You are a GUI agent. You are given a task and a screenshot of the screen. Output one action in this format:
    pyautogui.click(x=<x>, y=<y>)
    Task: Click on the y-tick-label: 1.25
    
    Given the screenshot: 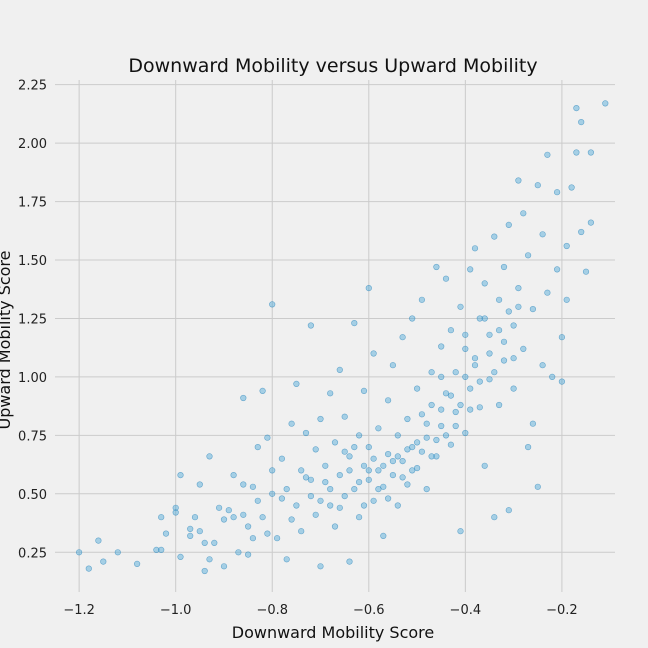 What is the action you would take?
    pyautogui.click(x=32, y=319)
    